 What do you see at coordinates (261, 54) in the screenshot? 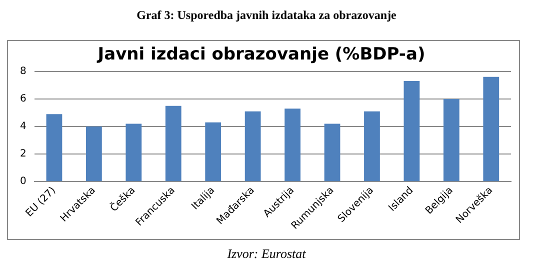
I see `chart-title: Javni izdaci obrazovanje (%BDP-a)` at bounding box center [261, 54].